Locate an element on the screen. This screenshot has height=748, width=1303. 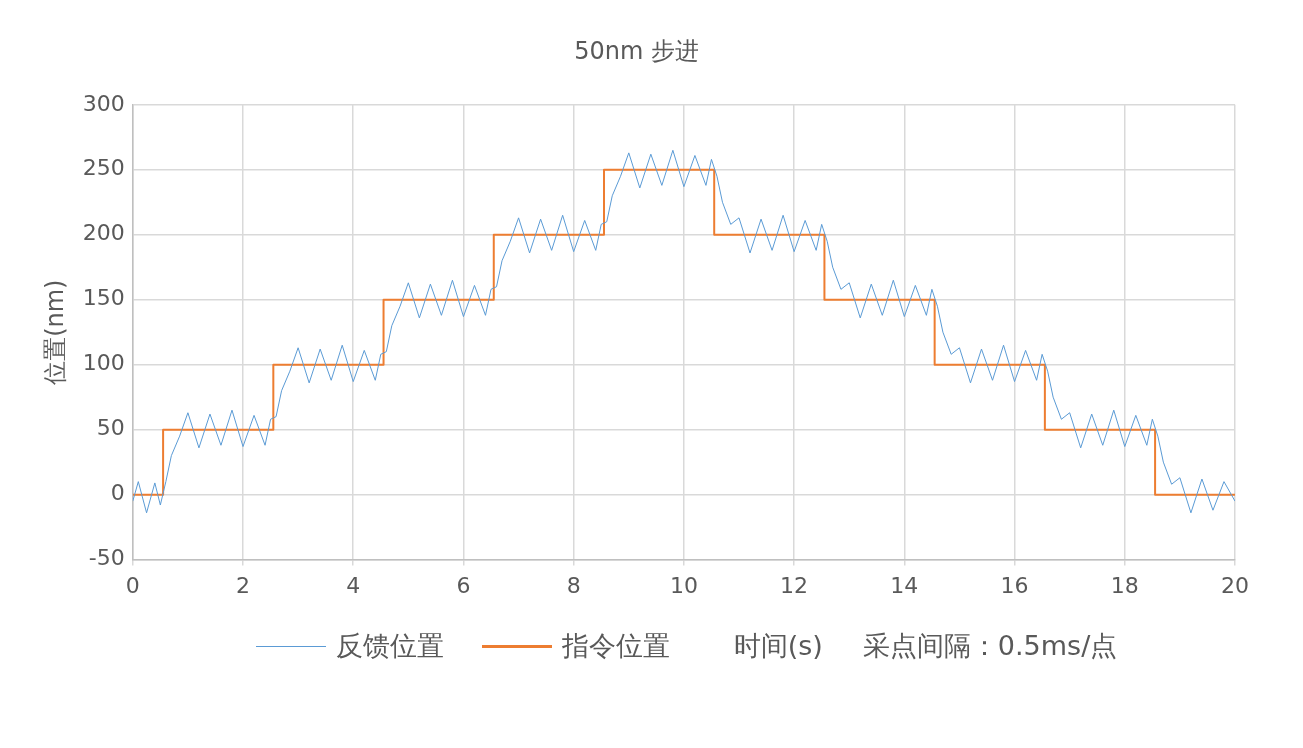
x-tick-label: 2 is located at coordinates (243, 585).